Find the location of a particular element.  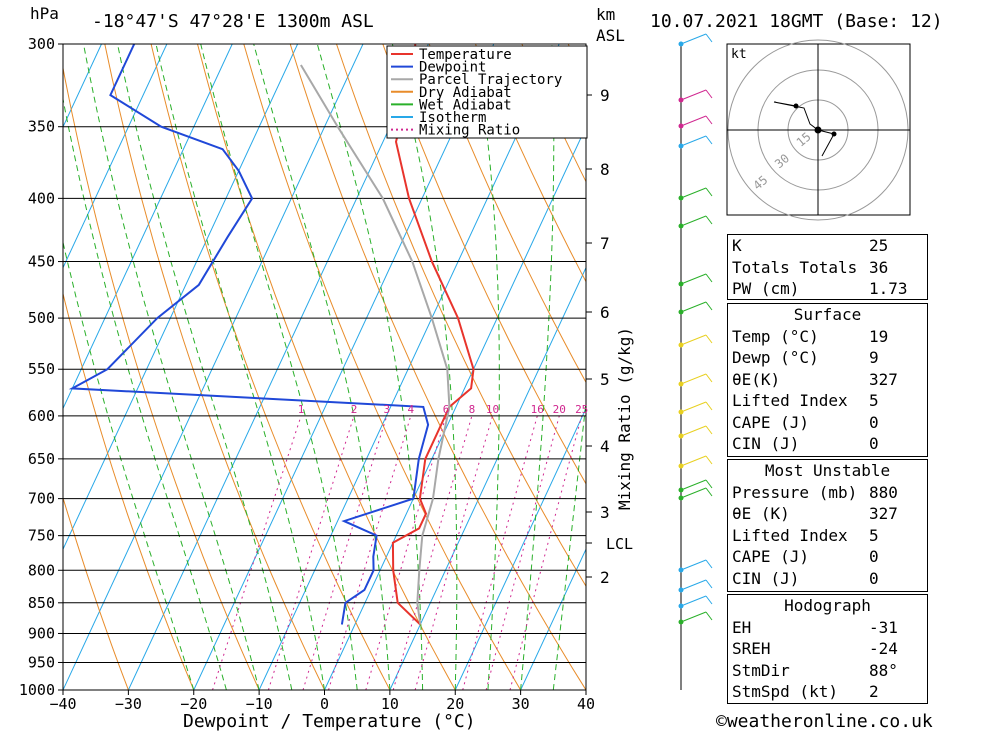

stat-label: CIN (J) is located at coordinates (766, 578).